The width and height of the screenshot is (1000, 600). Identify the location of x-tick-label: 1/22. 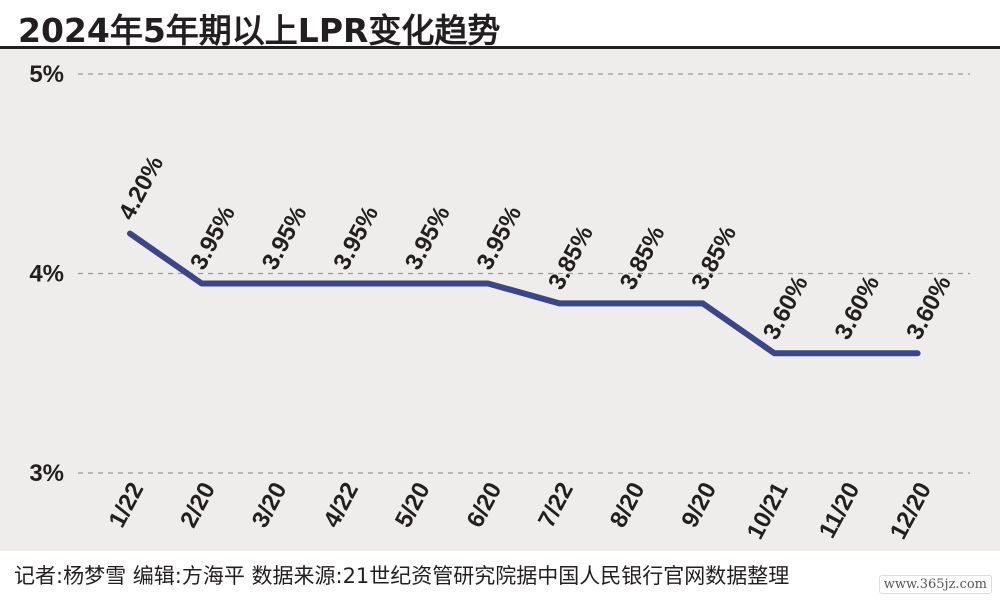
(127, 505).